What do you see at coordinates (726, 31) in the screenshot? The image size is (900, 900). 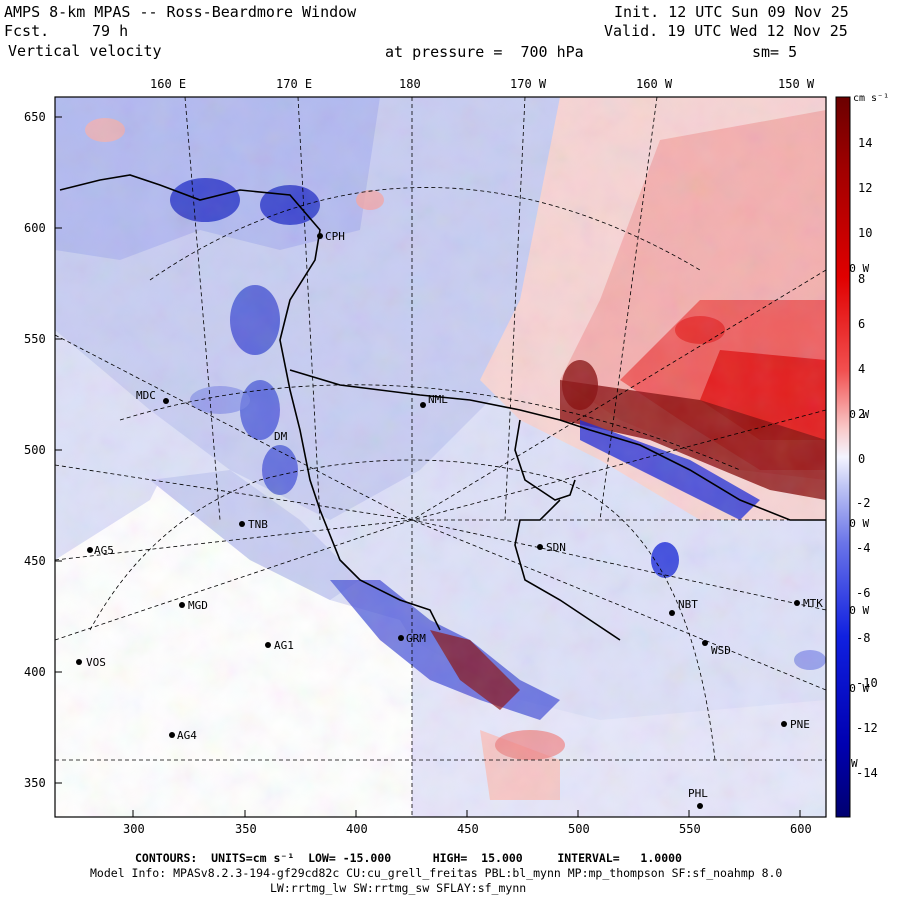 I see `valid-time: Valid. 19 UTC Wed 12 Nov 25` at bounding box center [726, 31].